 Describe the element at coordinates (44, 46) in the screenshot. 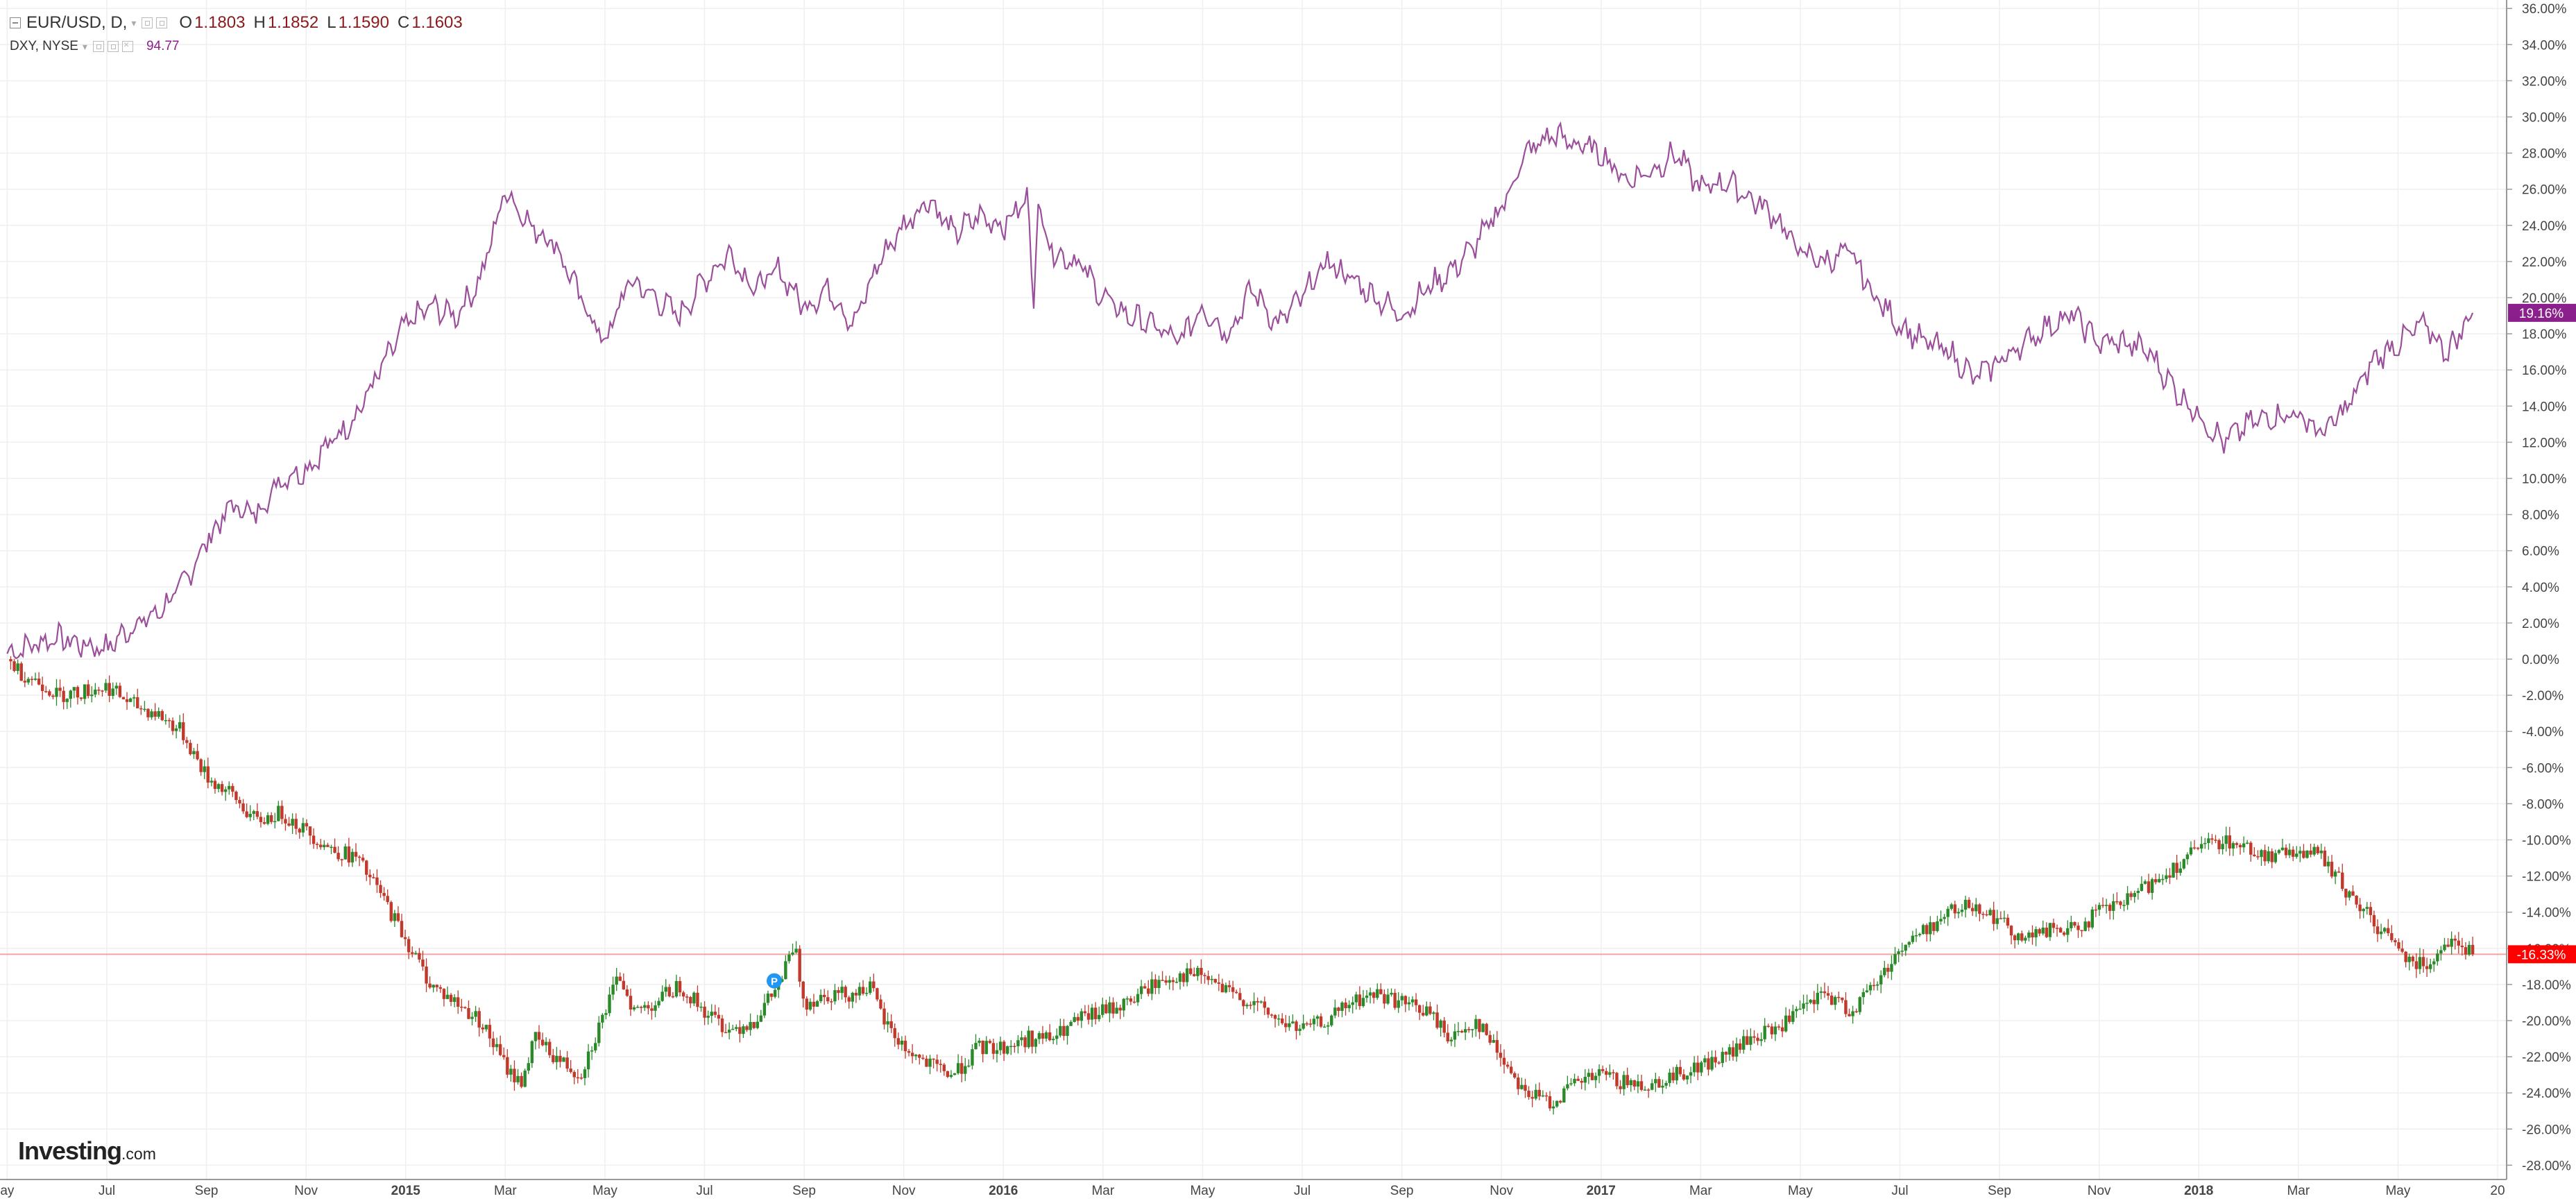

I see `legend-compare-symbol: DXY, NYSE` at that location.